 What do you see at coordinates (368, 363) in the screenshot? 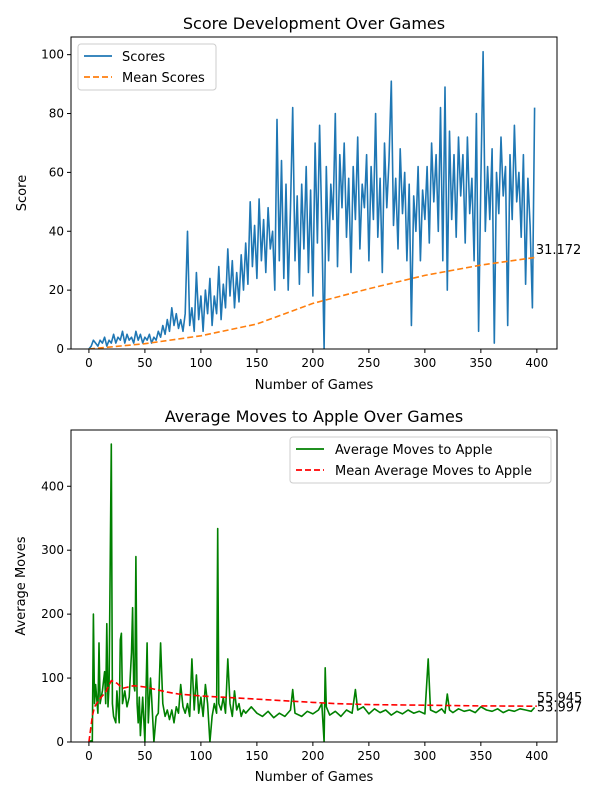
I see `score-x-tick-label: 250` at bounding box center [368, 363].